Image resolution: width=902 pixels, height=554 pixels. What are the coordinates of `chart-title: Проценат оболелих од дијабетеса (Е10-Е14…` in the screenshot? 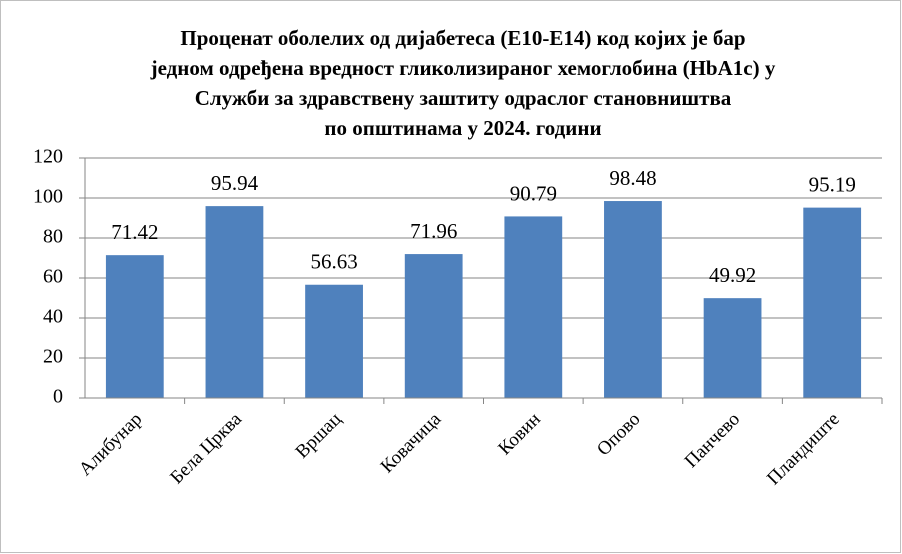 It's located at (462, 38).